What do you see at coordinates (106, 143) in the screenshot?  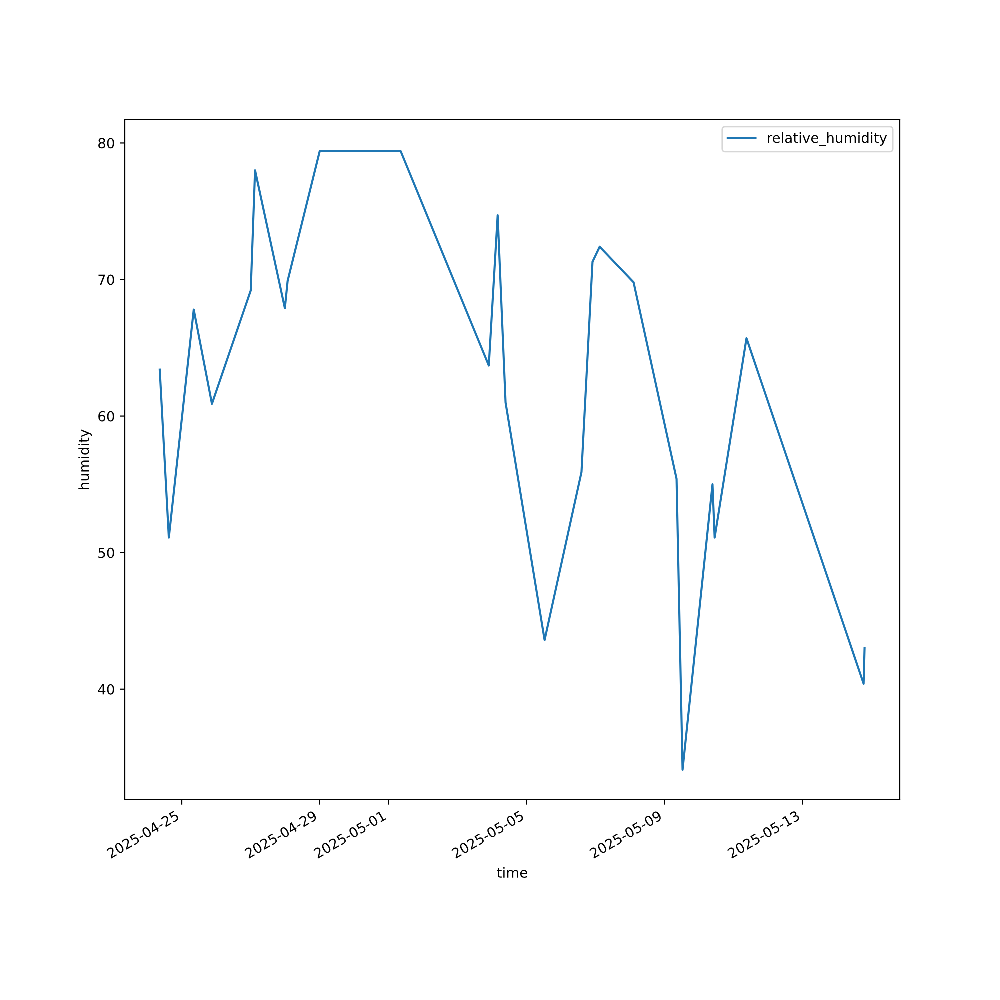 I see `y-tick-label: 80` at bounding box center [106, 143].